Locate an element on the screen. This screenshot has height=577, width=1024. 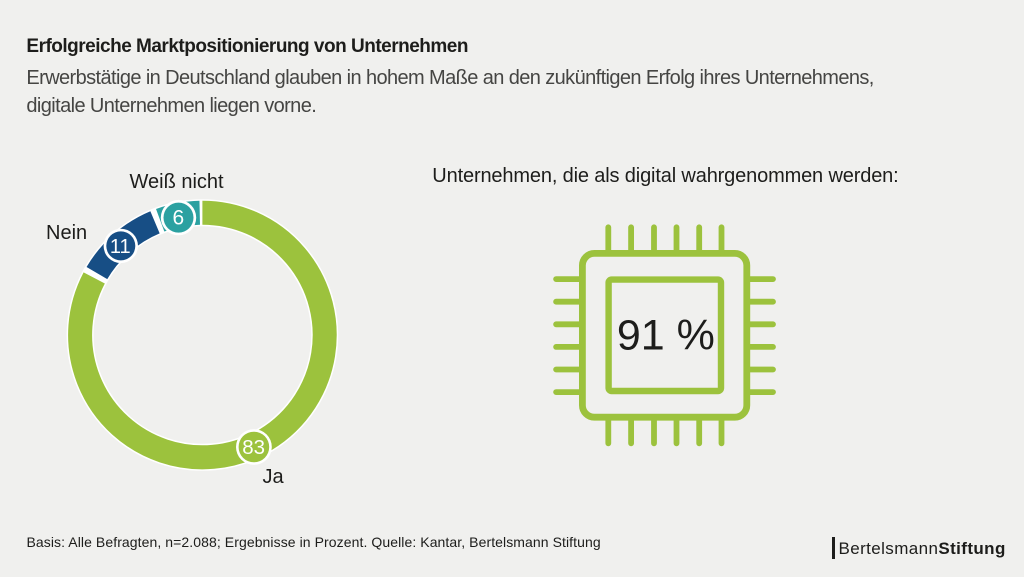
svg-text: 91 % is located at coordinates (666, 335).